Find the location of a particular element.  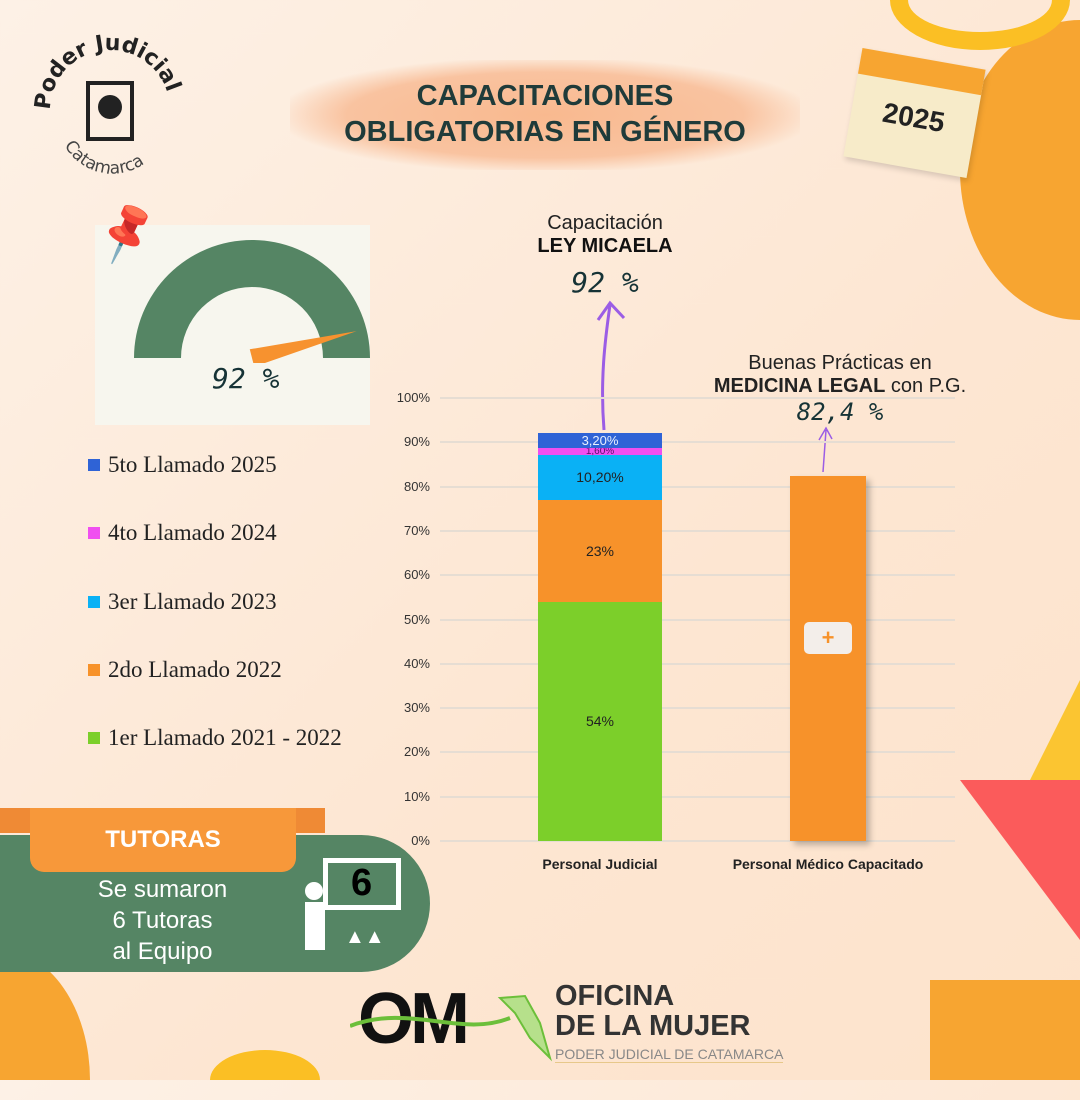

y-tick-label: 20% is located at coordinates (416, 752).